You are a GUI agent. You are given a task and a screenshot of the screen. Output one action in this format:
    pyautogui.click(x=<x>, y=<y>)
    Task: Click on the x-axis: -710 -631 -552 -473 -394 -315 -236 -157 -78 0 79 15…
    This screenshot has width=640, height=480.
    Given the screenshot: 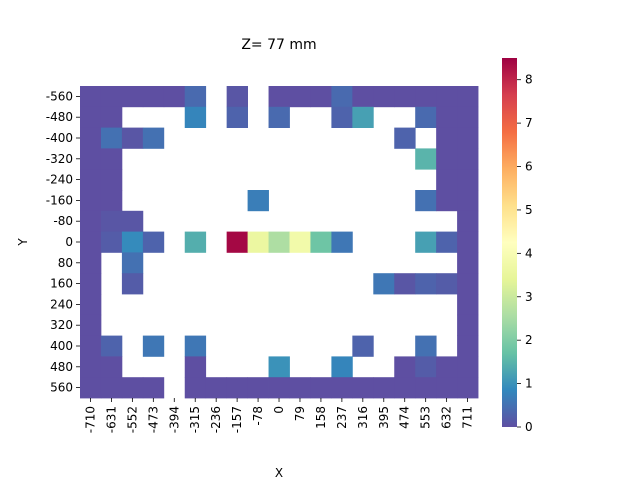 What is the action you would take?
    pyautogui.click(x=279, y=415)
    